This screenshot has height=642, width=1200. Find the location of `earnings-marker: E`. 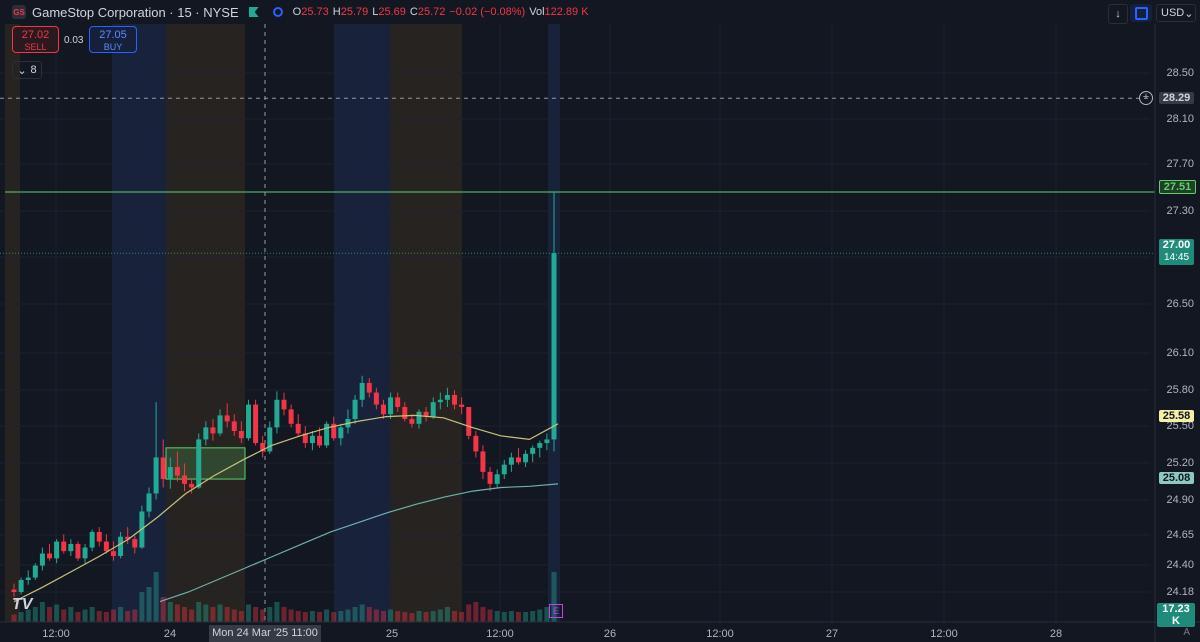

earnings-marker: E is located at coordinates (556, 611).